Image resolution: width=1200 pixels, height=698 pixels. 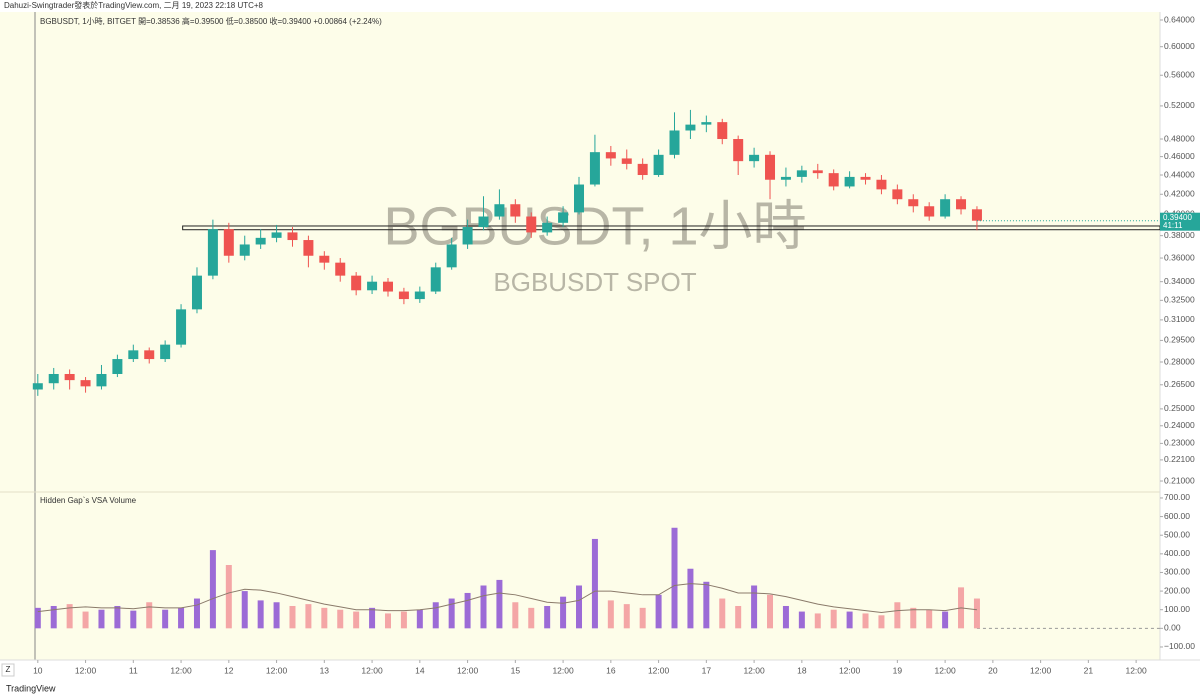 I want to click on watermark-subtitle: BGBUSDT SPOT, so click(x=594, y=282).